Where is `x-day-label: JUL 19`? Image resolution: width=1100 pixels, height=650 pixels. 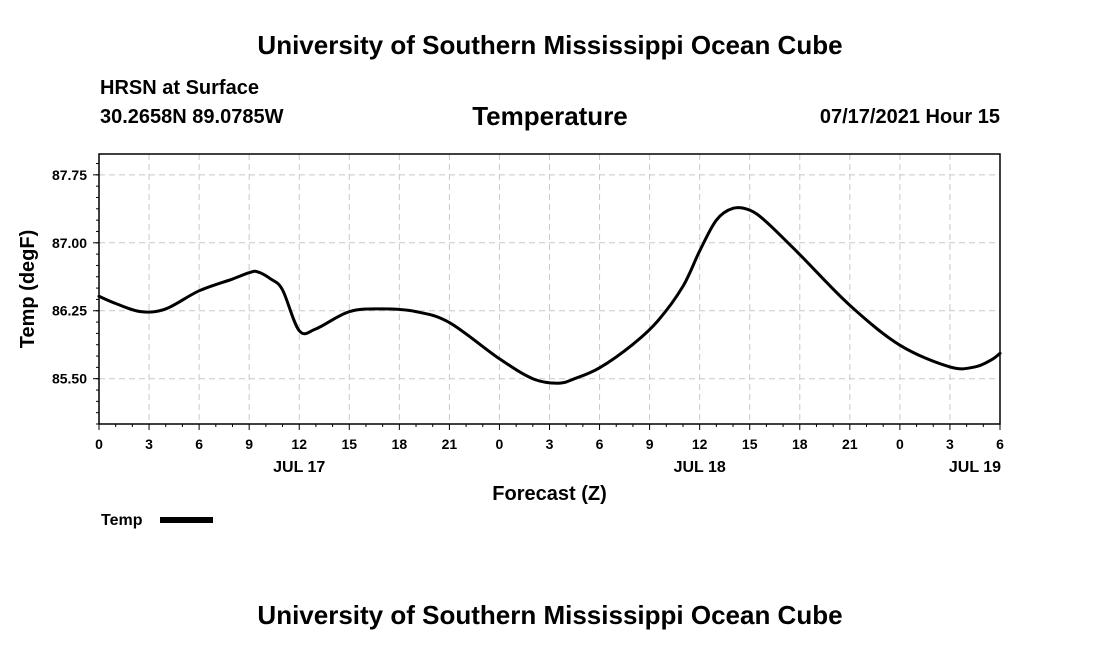 x-day-label: JUL 19 is located at coordinates (975, 467).